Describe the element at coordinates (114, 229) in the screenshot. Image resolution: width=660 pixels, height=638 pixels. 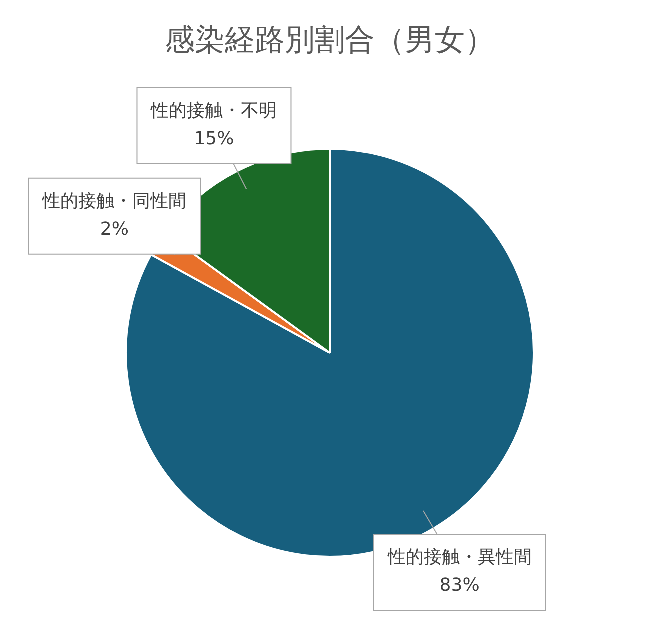
I see `data-label: 2%` at that location.